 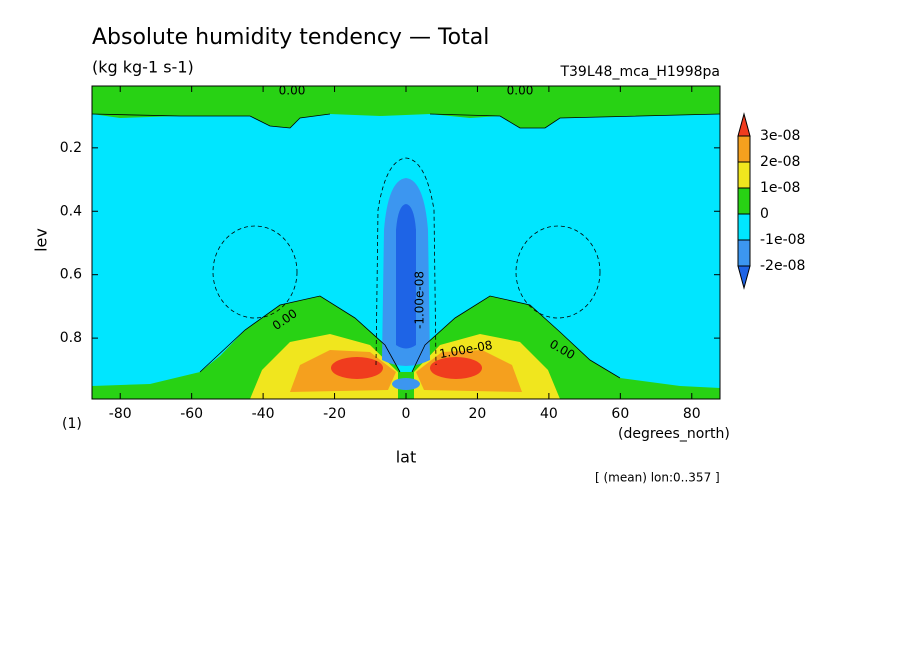 What do you see at coordinates (191, 414) in the screenshot?
I see `x-tick-label: -60` at bounding box center [191, 414].